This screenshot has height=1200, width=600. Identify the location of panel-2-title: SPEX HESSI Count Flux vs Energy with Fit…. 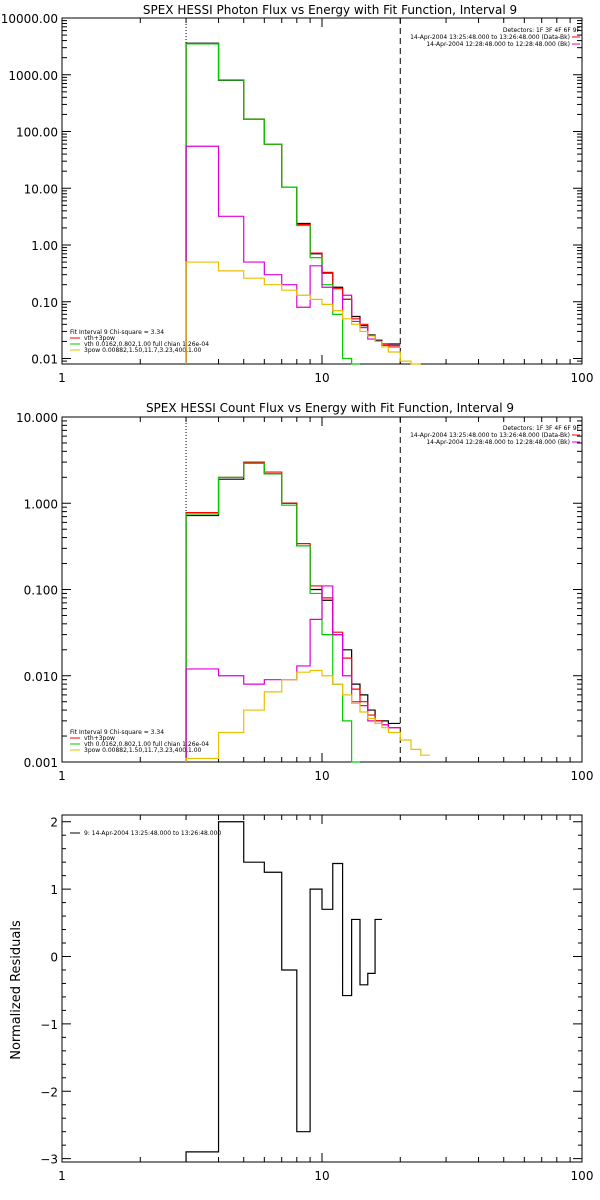
(330, 408).